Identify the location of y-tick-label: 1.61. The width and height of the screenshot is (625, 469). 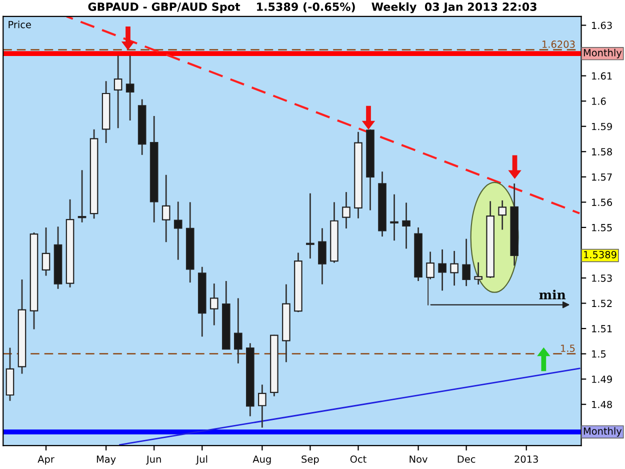
(602, 76).